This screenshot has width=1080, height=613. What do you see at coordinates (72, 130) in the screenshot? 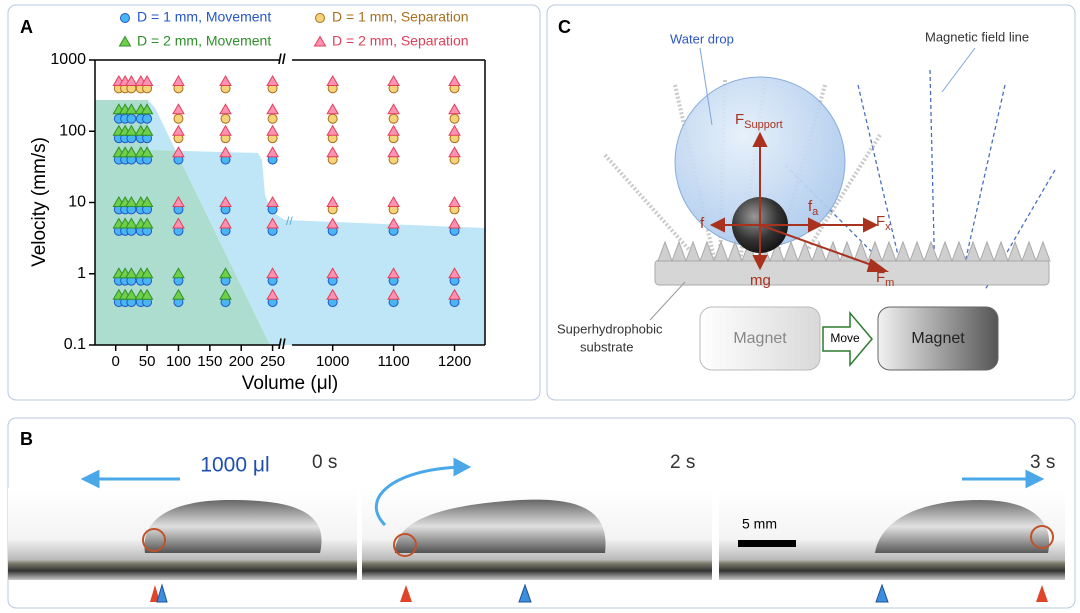
I see `y-tick-label: 100` at bounding box center [72, 130].